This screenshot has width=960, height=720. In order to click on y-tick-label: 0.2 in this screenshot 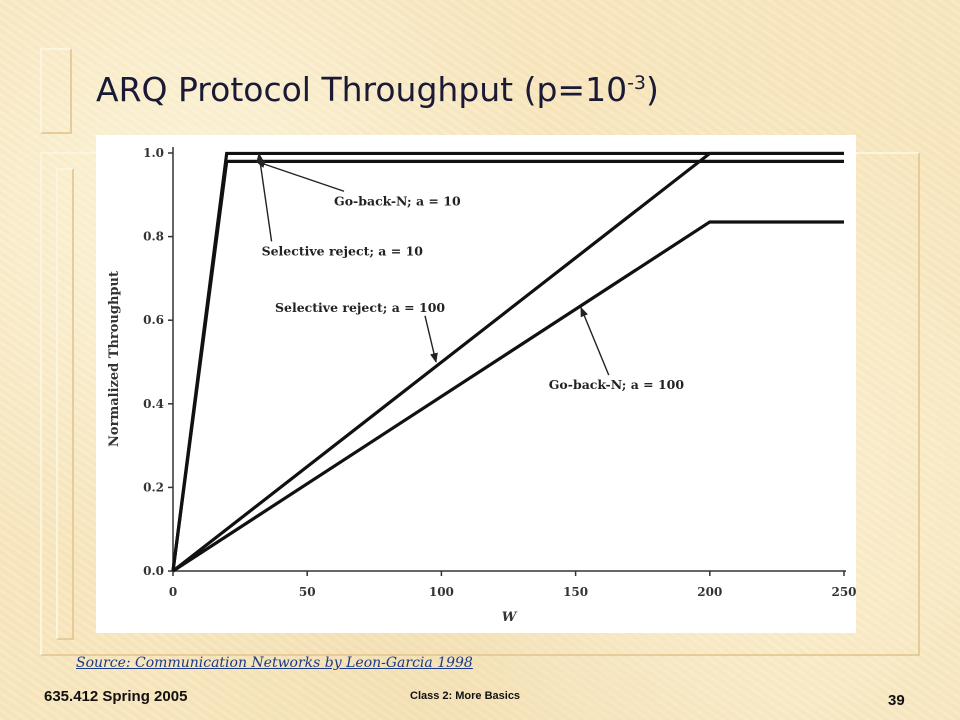, I will do `click(153, 487)`.